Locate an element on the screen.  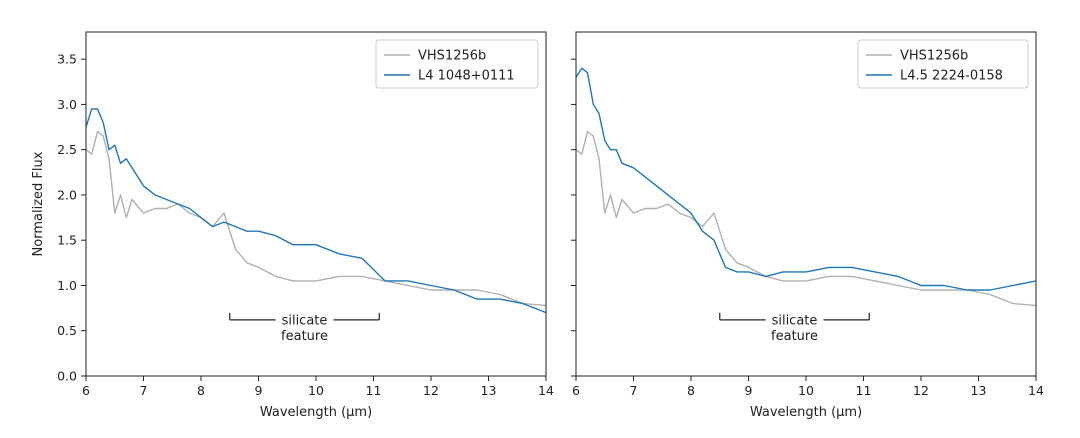
y-tick-label: 2.5 is located at coordinates (67, 149).